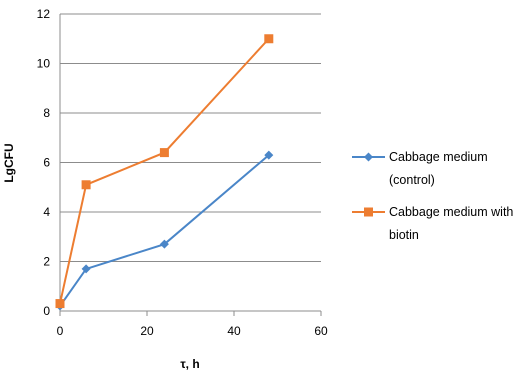 The width and height of the screenshot is (530, 376). What do you see at coordinates (147, 331) in the screenshot?
I see `x-tick-label: 20` at bounding box center [147, 331].